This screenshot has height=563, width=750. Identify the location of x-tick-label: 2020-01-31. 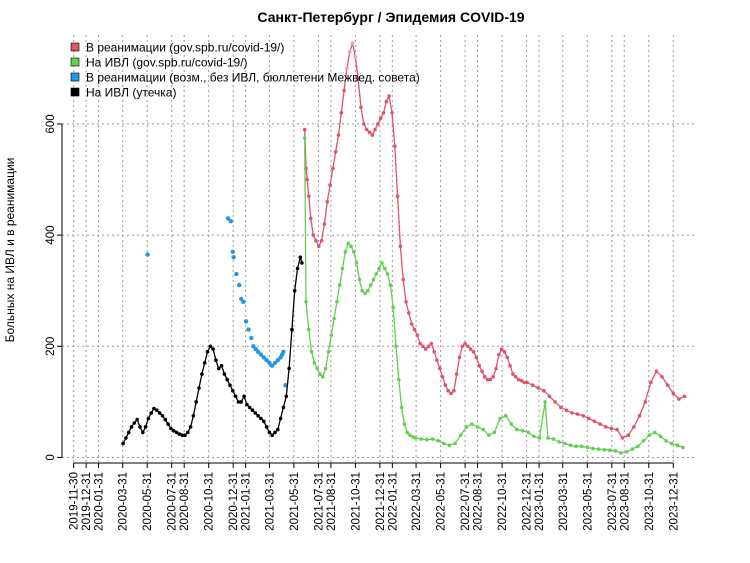
(100, 501).